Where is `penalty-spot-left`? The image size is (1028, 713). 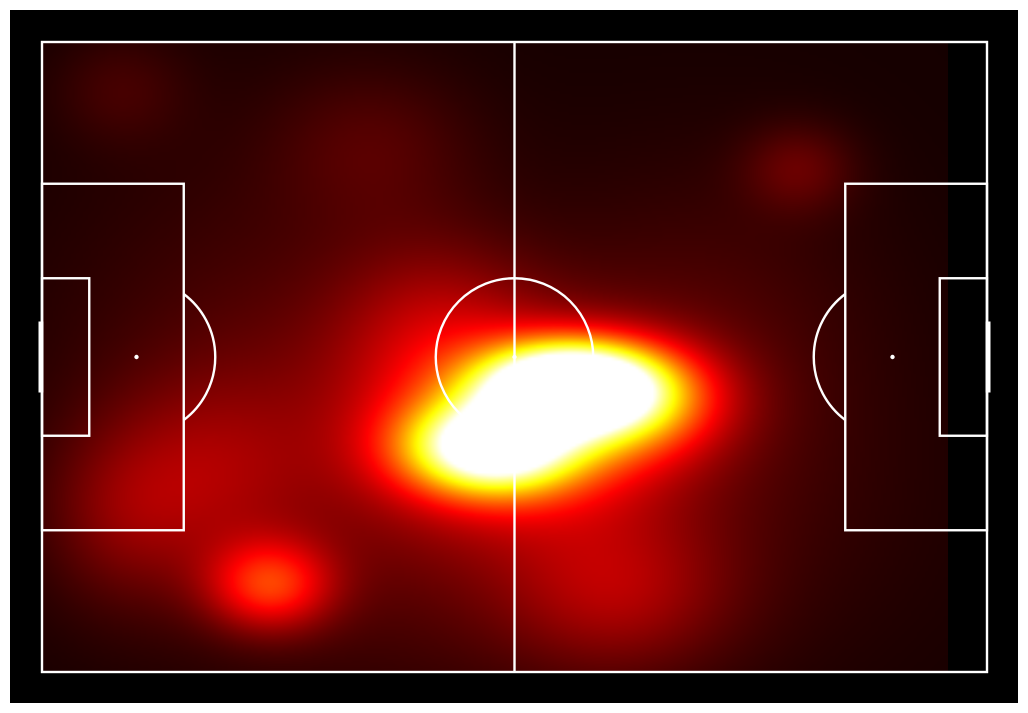
penalty-spot-left is located at coordinates (136, 357).